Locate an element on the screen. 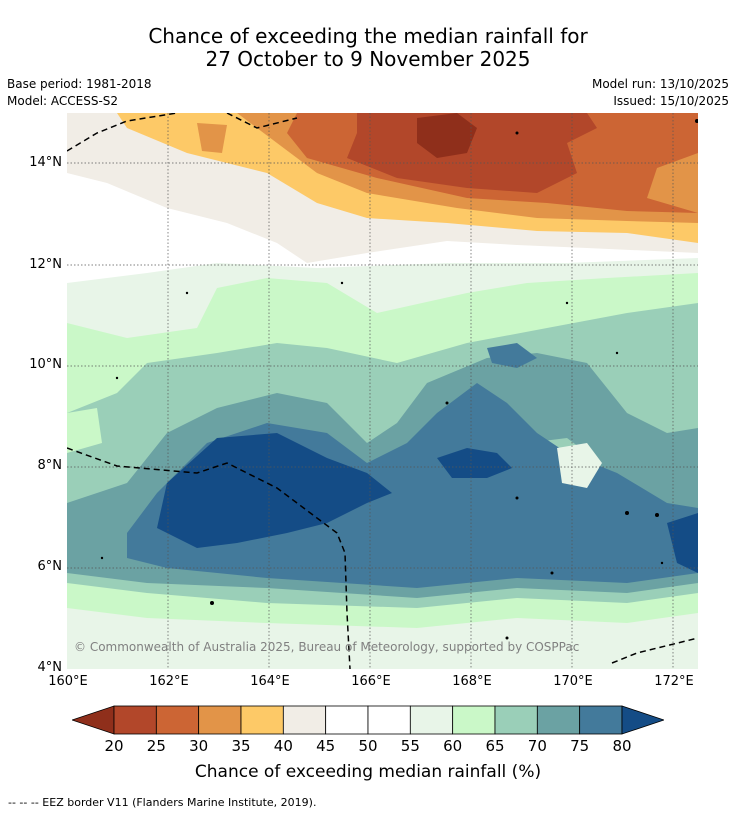 The image size is (736, 816). zone-80-north is located at coordinates (512, 355).